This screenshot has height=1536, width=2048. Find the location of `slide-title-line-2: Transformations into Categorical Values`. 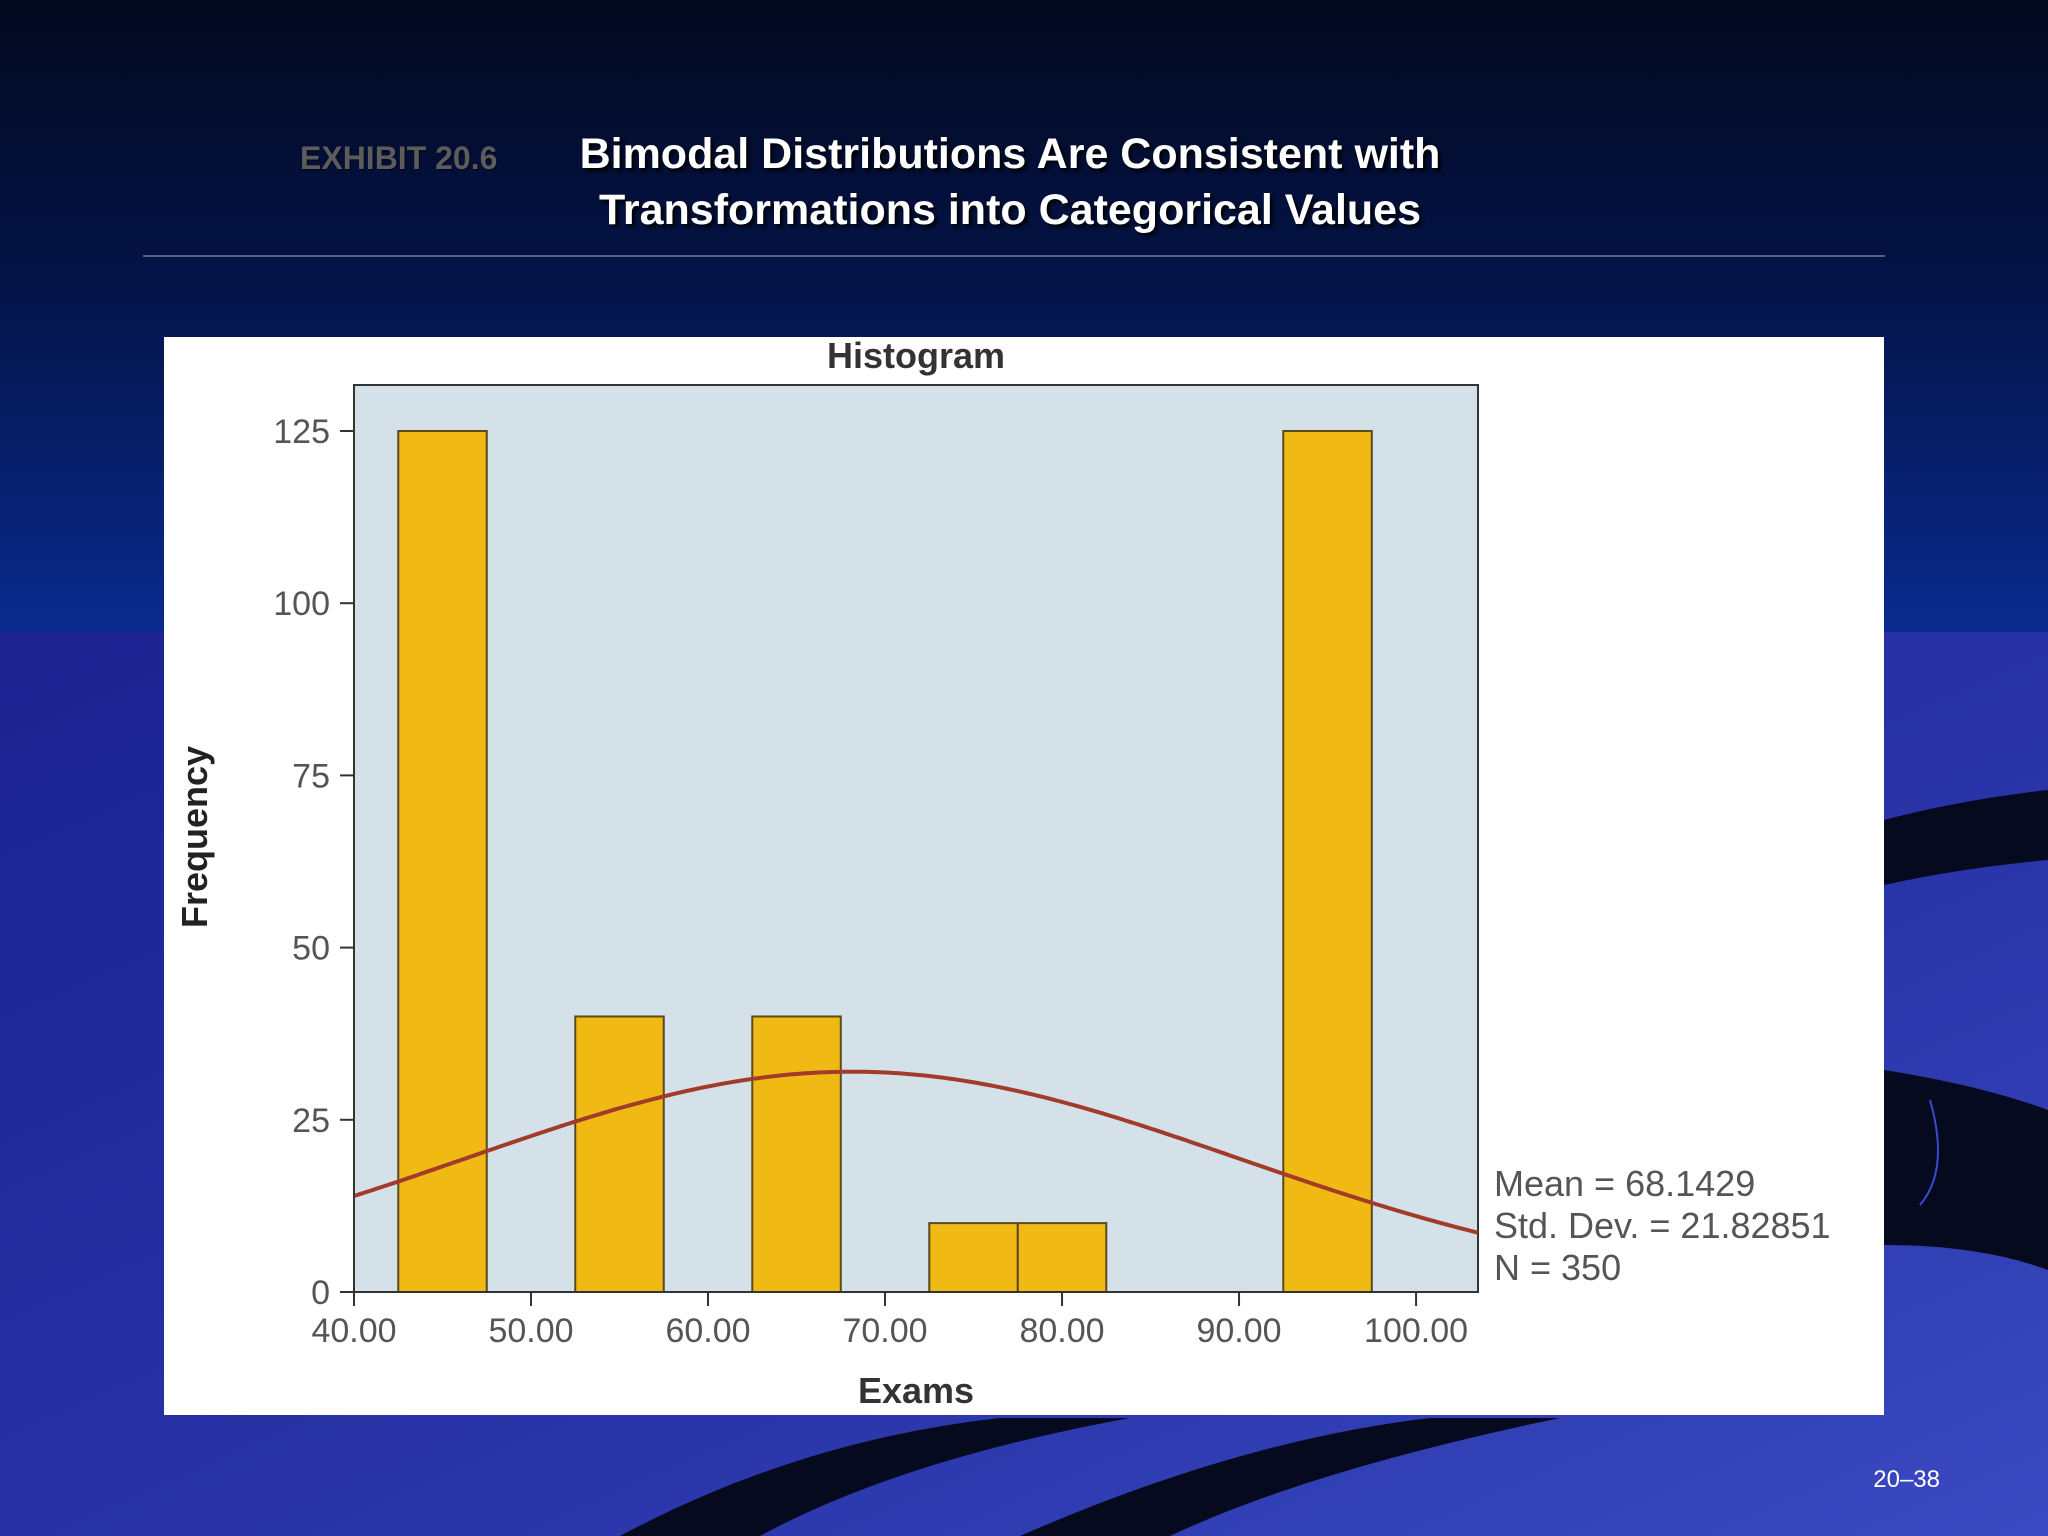

slide-title-line-2: Transformations into Categorical Values is located at coordinates (1010, 210).